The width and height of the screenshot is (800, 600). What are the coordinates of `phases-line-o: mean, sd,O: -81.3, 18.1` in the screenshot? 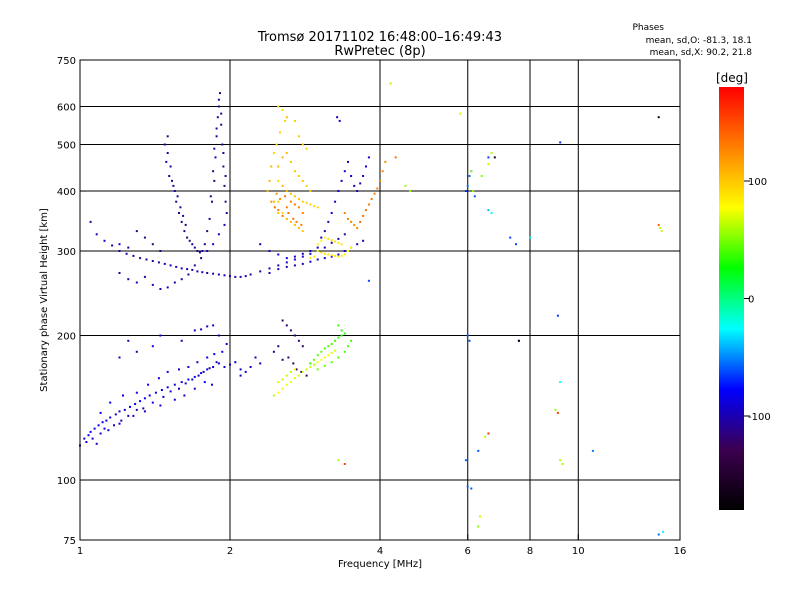 It's located at (699, 41).